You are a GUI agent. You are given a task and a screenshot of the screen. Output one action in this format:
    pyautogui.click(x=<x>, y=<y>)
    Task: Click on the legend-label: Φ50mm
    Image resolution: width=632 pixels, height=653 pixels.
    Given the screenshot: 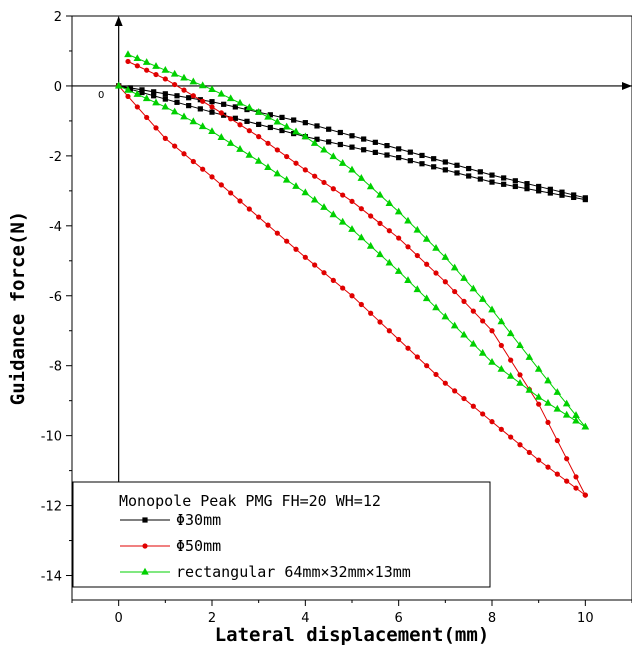 What is the action you would take?
    pyautogui.click(x=198, y=546)
    